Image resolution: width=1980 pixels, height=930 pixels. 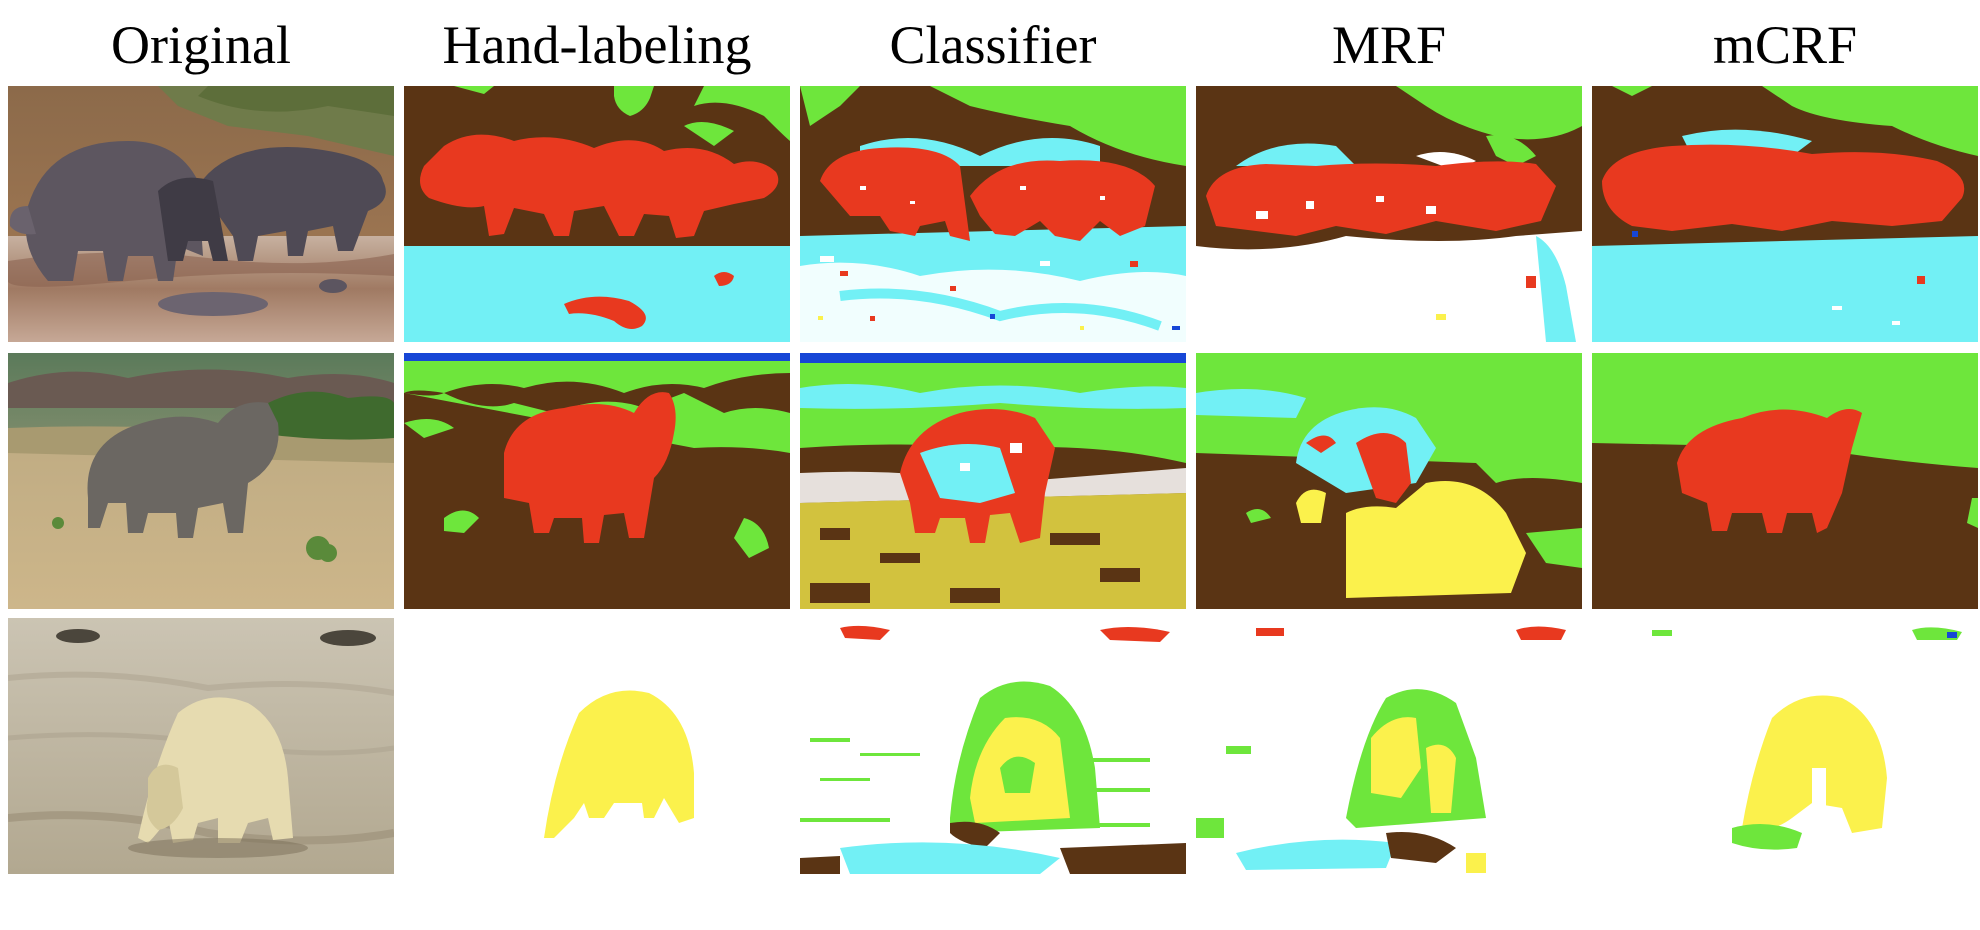 I want to click on header-original: Original, so click(x=201, y=45).